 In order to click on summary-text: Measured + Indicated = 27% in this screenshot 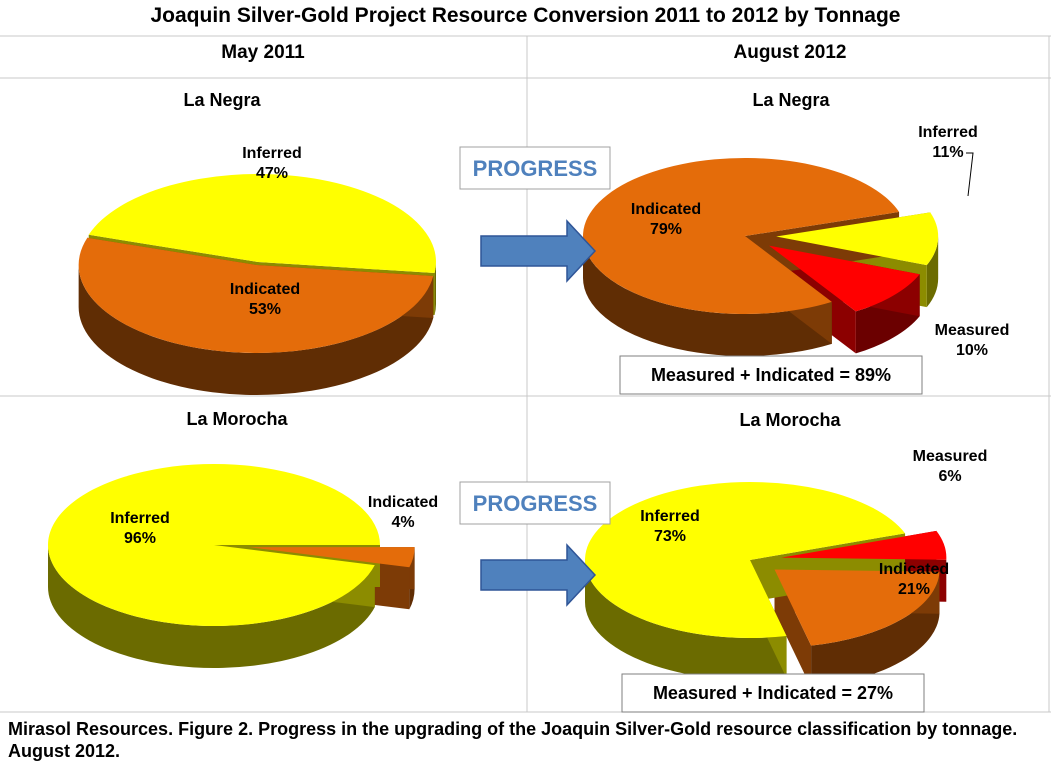, I will do `click(773, 693)`.